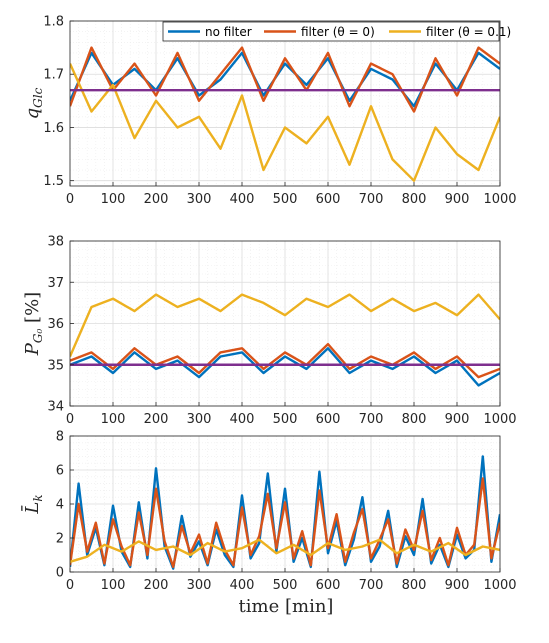  What do you see at coordinates (33, 324) in the screenshot?
I see `y-axis-label: PG₀ [%]` at bounding box center [33, 324].